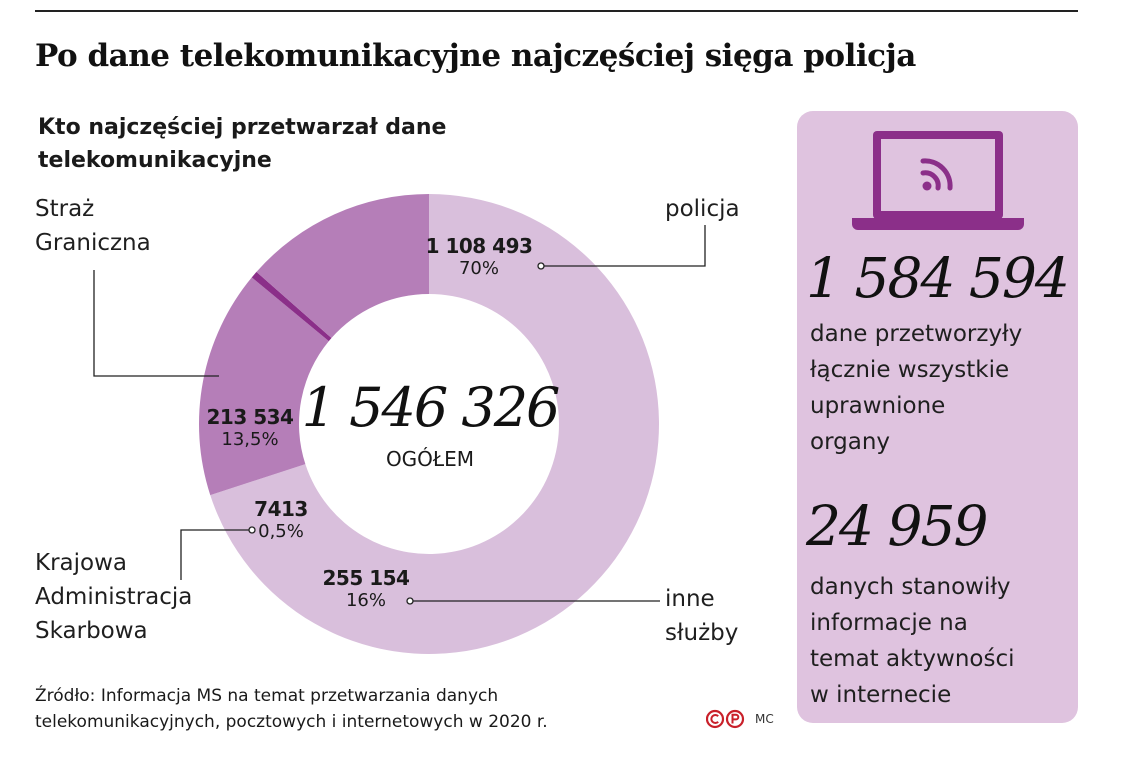 Image resolution: width=1136 pixels, height=760 pixels. Describe the element at coordinates (281, 509) in the screenshot. I see `value-kas-number: 7413` at that location.